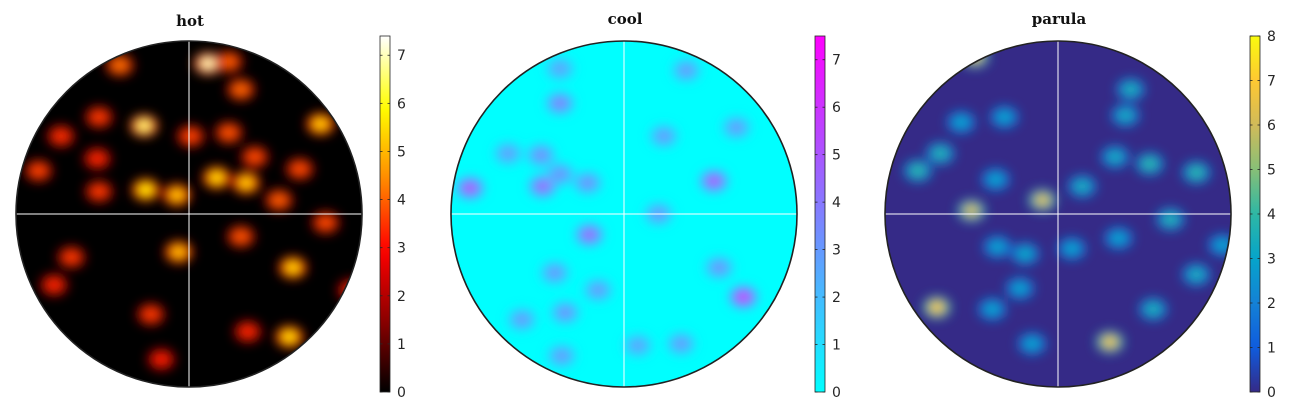  What do you see at coordinates (190, 21) in the screenshot?
I see `panel-title: hot` at bounding box center [190, 21].